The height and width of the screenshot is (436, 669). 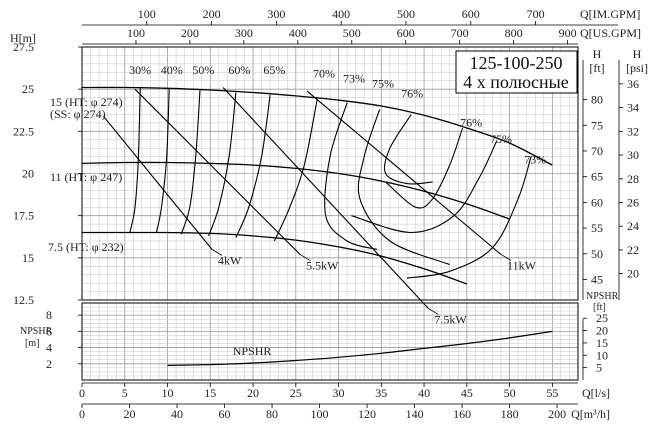 What do you see at coordinates (522, 265) in the screenshot?
I see `power-line-label: 11kW` at bounding box center [522, 265].